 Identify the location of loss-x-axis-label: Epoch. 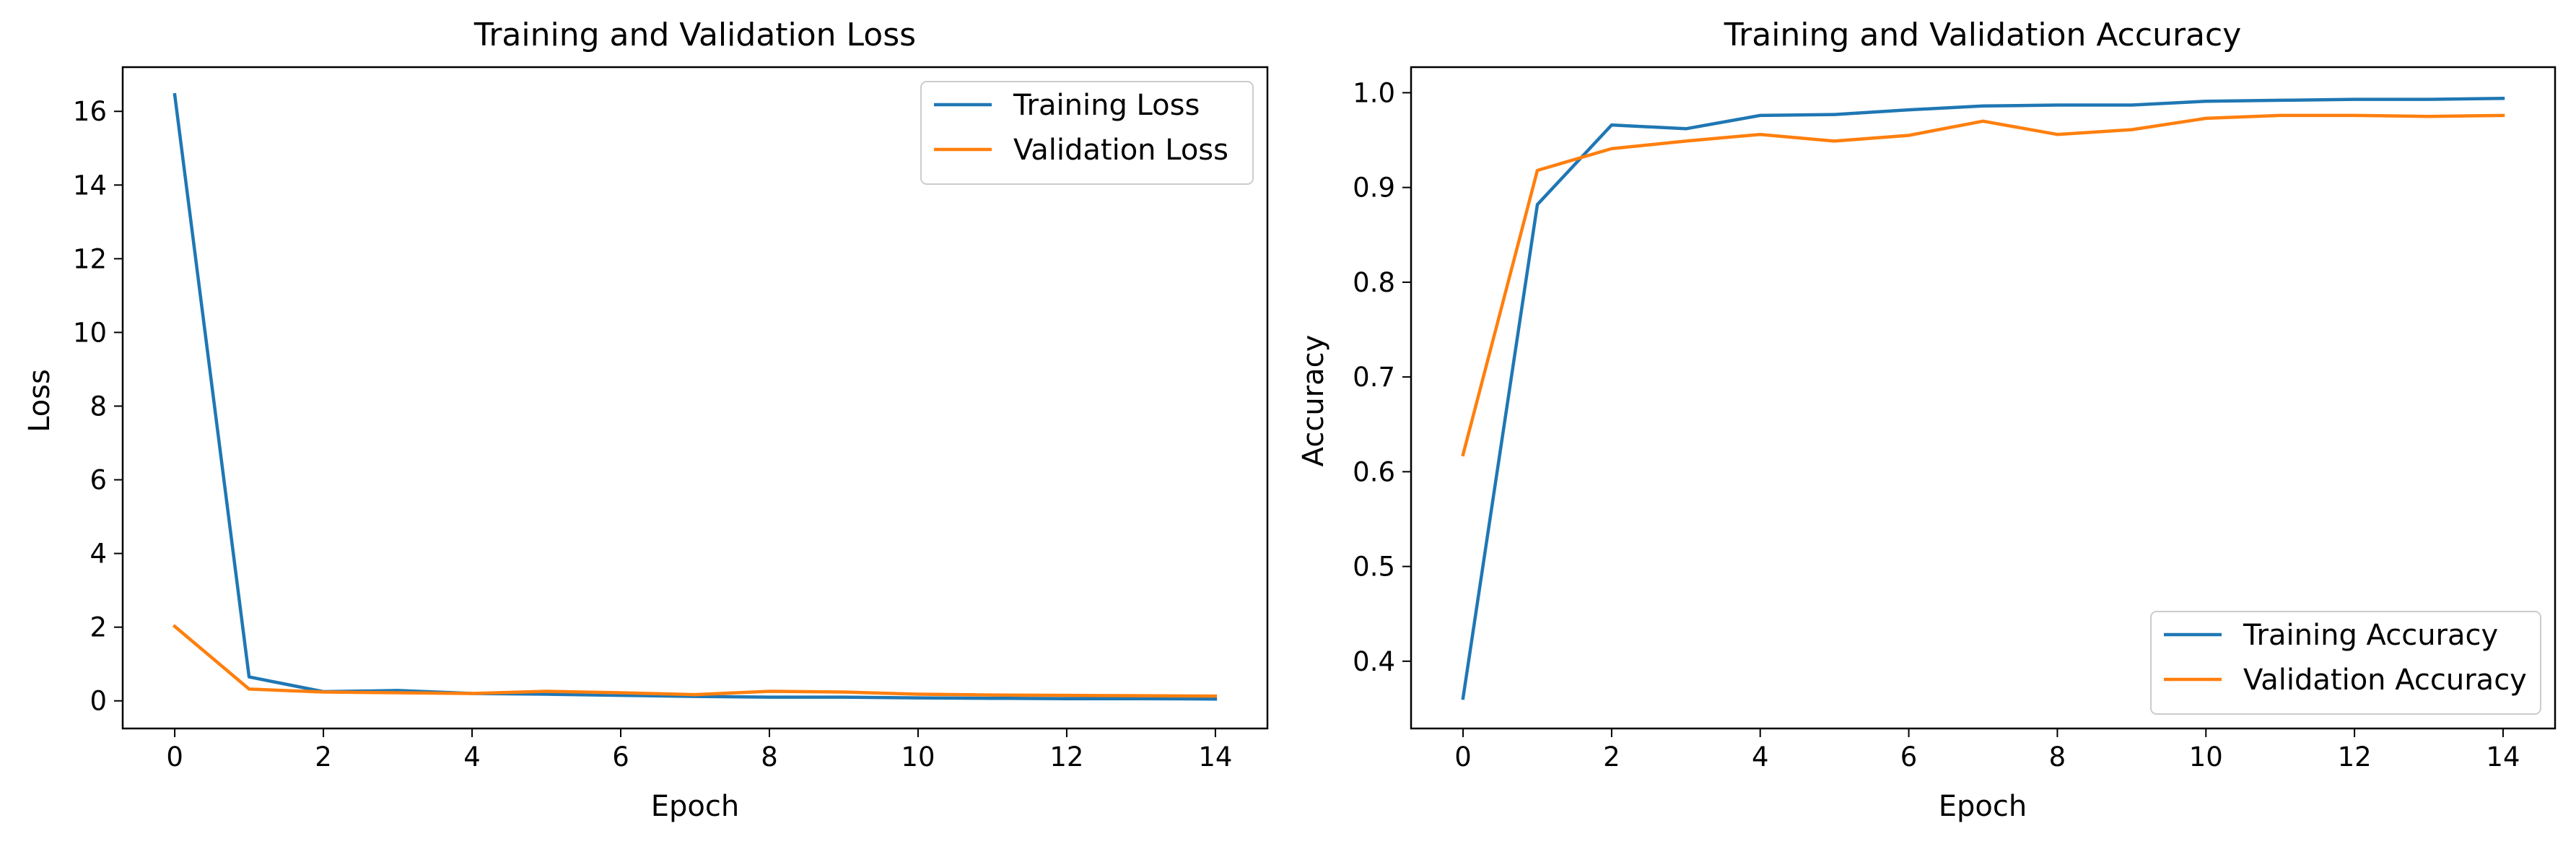
(695, 806).